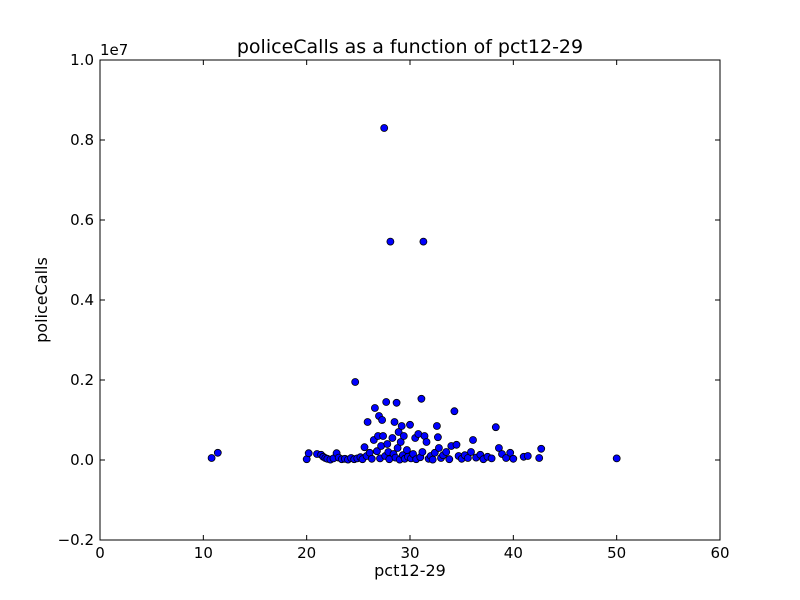 The image size is (800, 600). Describe the element at coordinates (306, 553) in the screenshot. I see `x-tick-label: 20` at that location.